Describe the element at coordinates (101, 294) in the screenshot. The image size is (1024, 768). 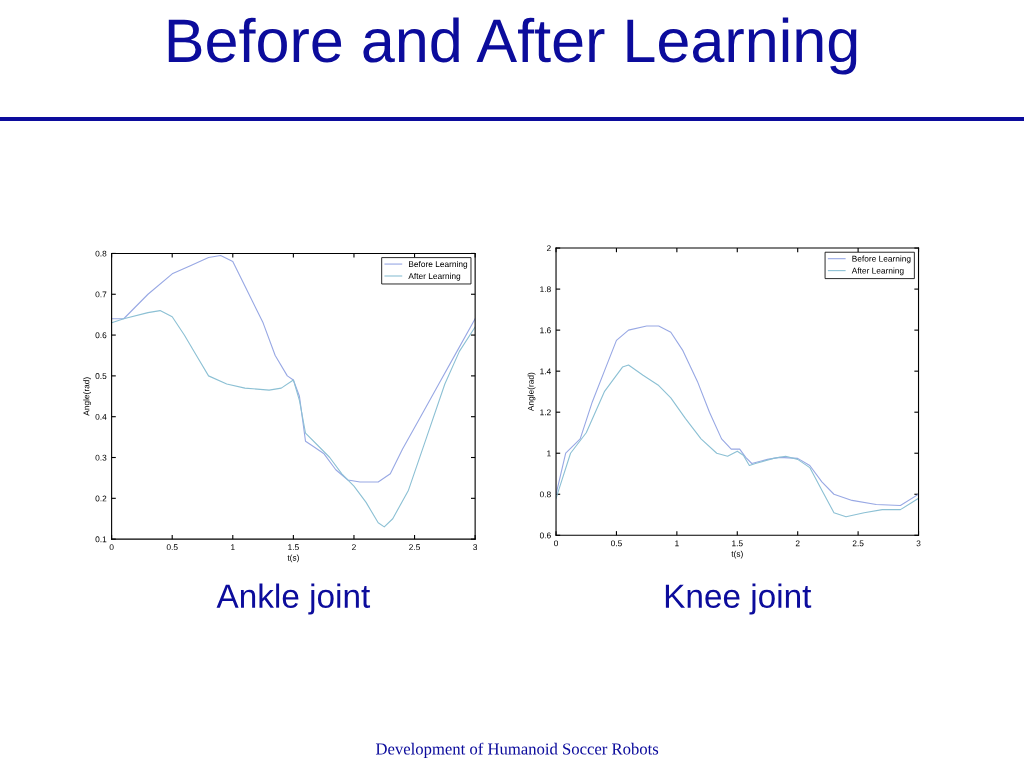
I see `y-tick-label: 0.7` at that location.